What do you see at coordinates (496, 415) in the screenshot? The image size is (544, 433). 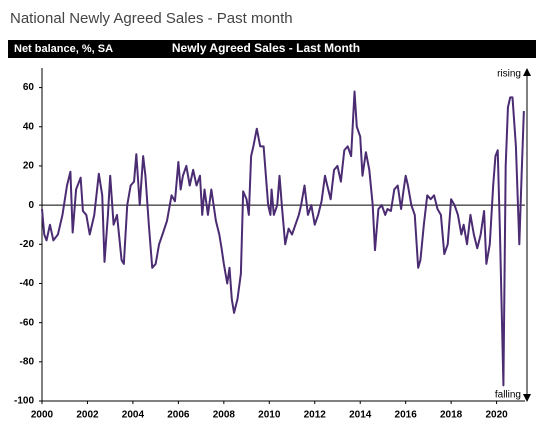 I see `x-tick-label: 2020` at bounding box center [496, 415].